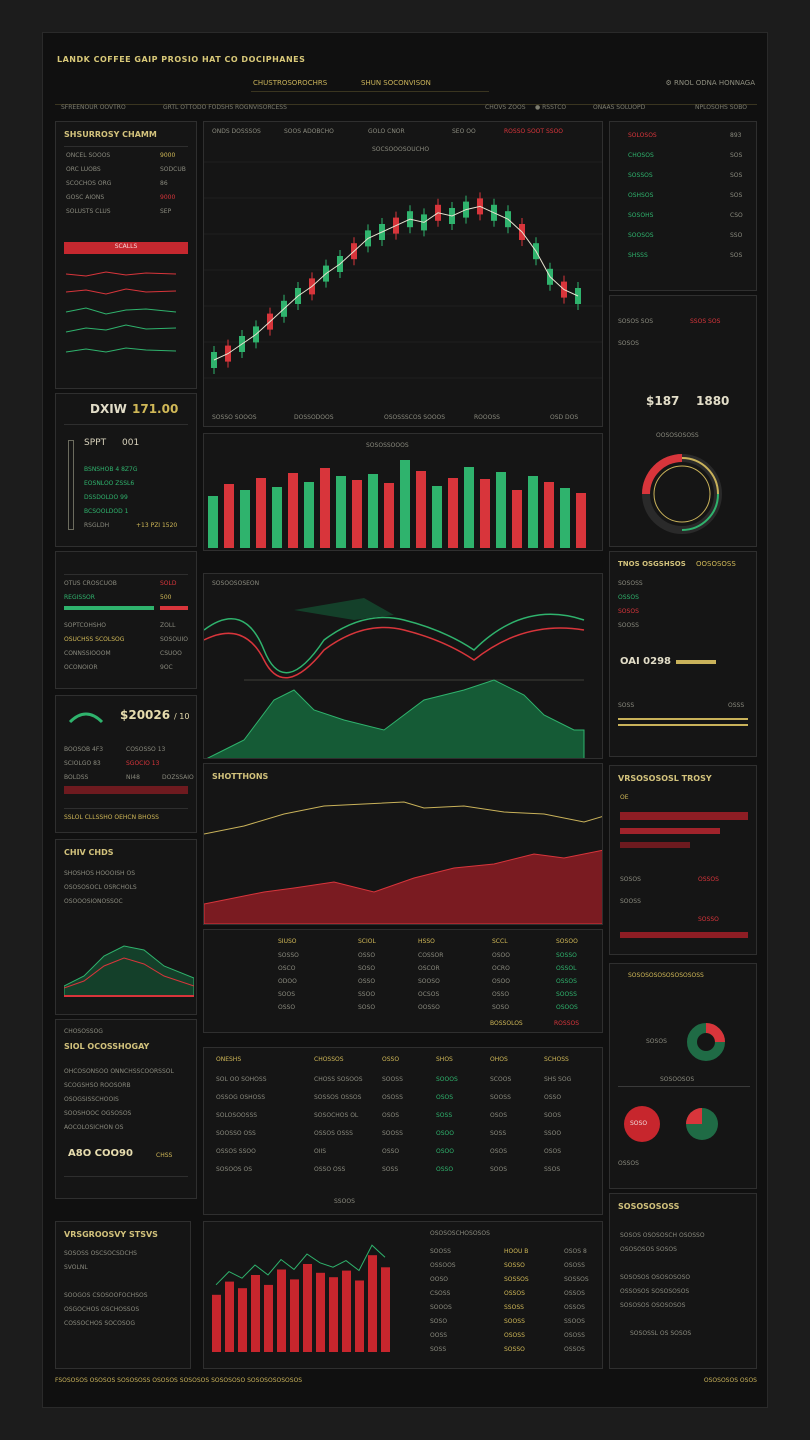  Describe the element at coordinates (79, 597) in the screenshot. I see `watch-row: REGISSOR` at that location.